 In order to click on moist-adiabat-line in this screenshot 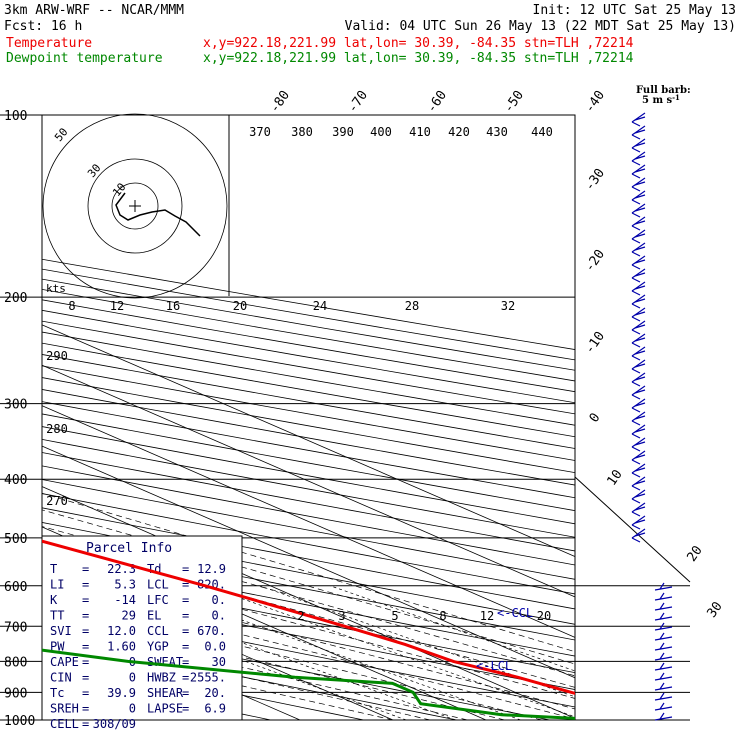, I will do `click(255, 670)`.